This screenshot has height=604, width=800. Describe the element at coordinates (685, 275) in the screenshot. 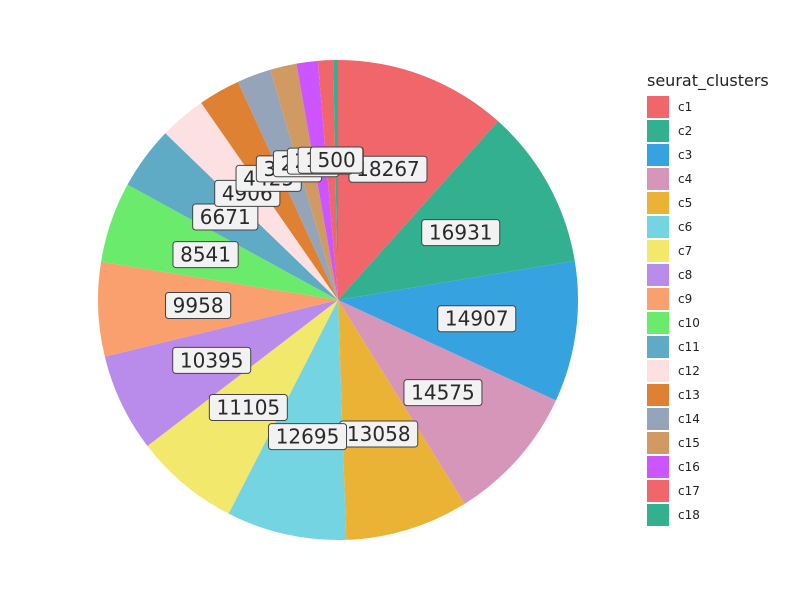

I see `legend-label-c8: c8` at that location.